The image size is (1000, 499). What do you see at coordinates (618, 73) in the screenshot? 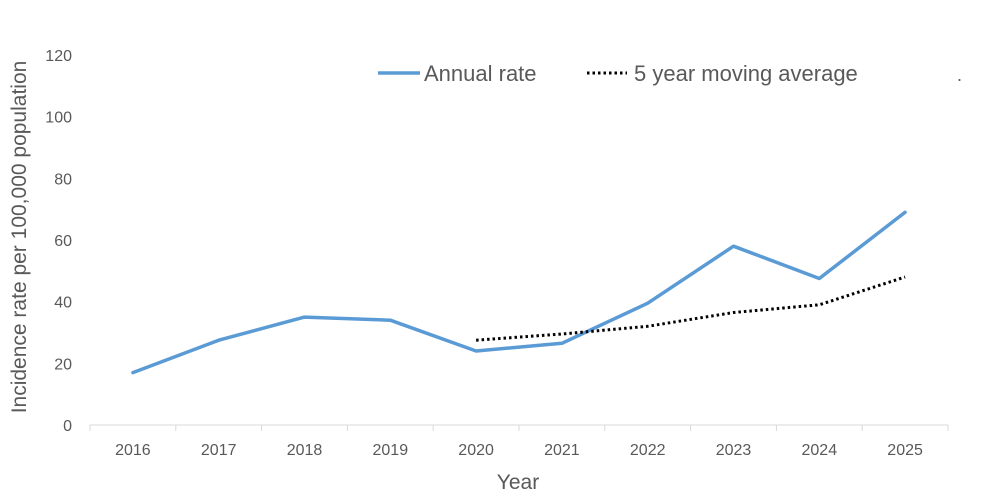
I see `legend: Annual rate 5 year moving average` at bounding box center [618, 73].